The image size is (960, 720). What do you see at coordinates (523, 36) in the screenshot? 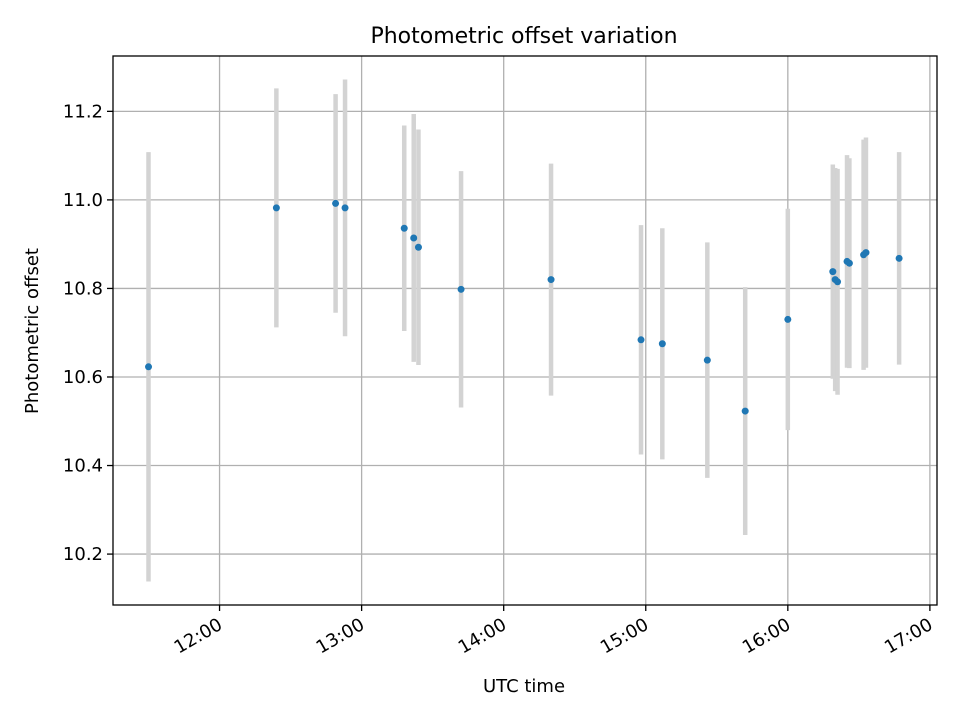
I see `chart-title: Photometric offset variation` at bounding box center [523, 36].